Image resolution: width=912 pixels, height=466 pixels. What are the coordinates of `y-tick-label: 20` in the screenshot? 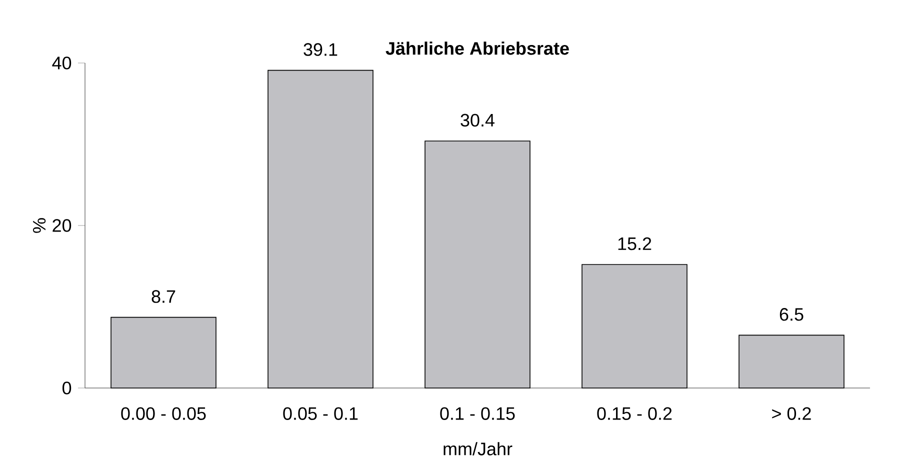 It's located at (62, 225).